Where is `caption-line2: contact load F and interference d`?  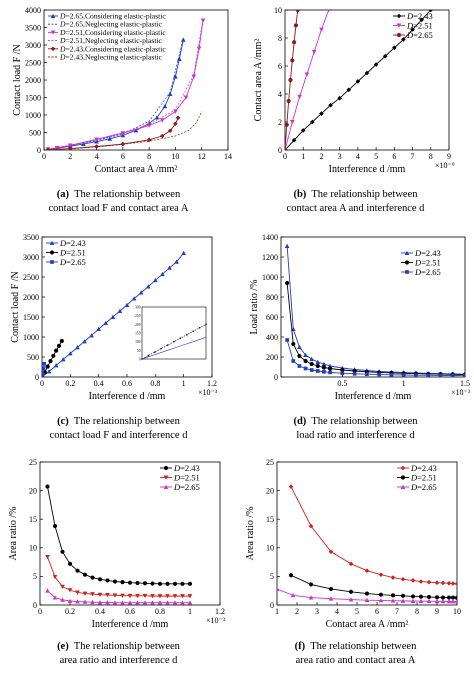 caption-line2: contact load F and interference d is located at coordinates (118, 435).